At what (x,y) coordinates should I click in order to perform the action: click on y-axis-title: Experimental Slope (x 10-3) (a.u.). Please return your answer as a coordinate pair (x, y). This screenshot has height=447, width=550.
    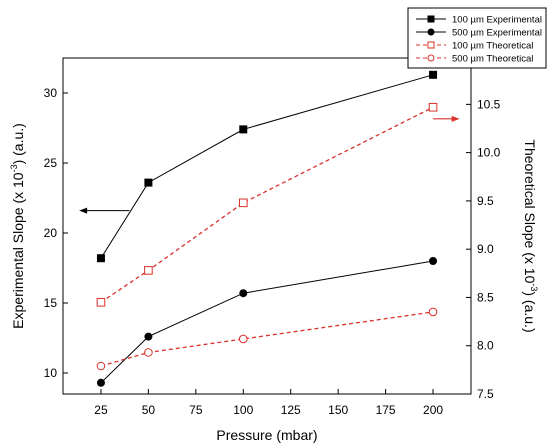
    Looking at the image, I should click on (17, 226).